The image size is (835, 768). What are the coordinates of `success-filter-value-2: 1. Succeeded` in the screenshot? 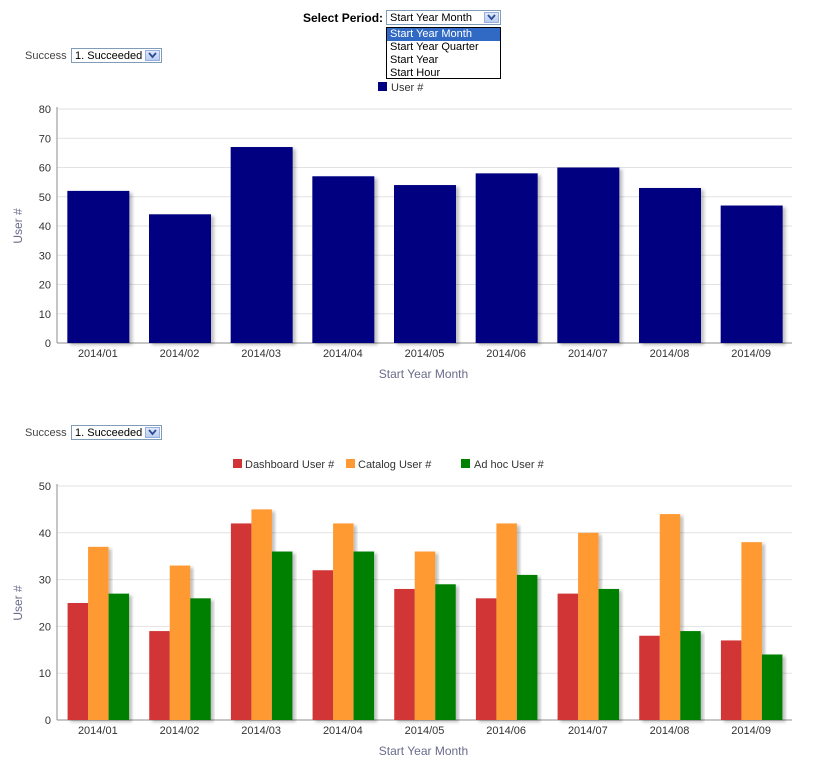 It's located at (109, 433).